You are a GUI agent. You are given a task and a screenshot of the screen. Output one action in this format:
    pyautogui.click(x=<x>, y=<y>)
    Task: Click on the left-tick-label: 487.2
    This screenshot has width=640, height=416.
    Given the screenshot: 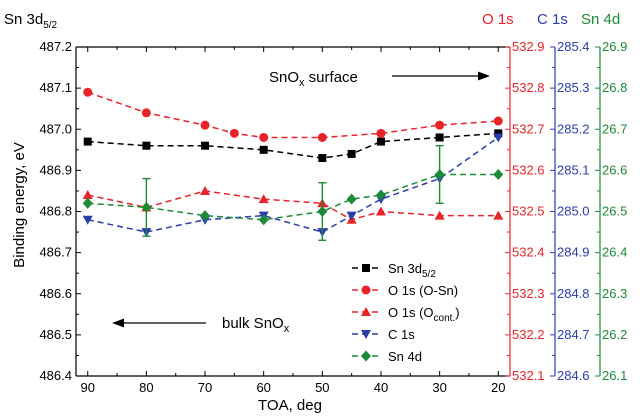 What is the action you would take?
    pyautogui.click(x=55, y=46)
    